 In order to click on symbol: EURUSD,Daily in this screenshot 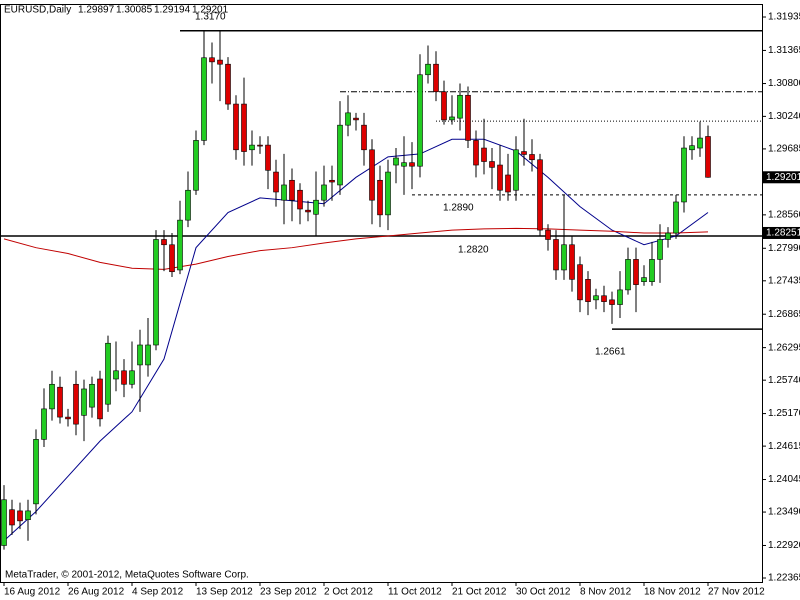, I will do `click(37, 10)`.